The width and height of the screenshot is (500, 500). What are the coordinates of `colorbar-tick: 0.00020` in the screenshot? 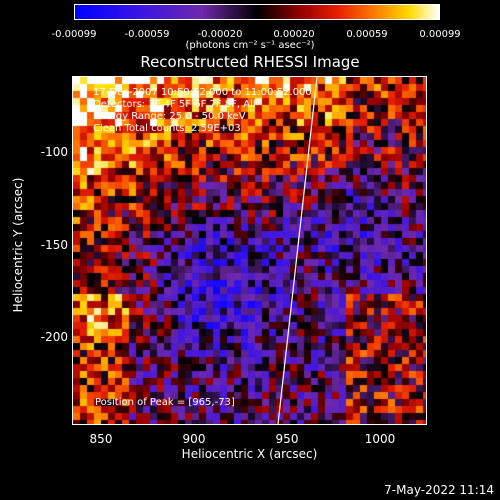 It's located at (294, 34).